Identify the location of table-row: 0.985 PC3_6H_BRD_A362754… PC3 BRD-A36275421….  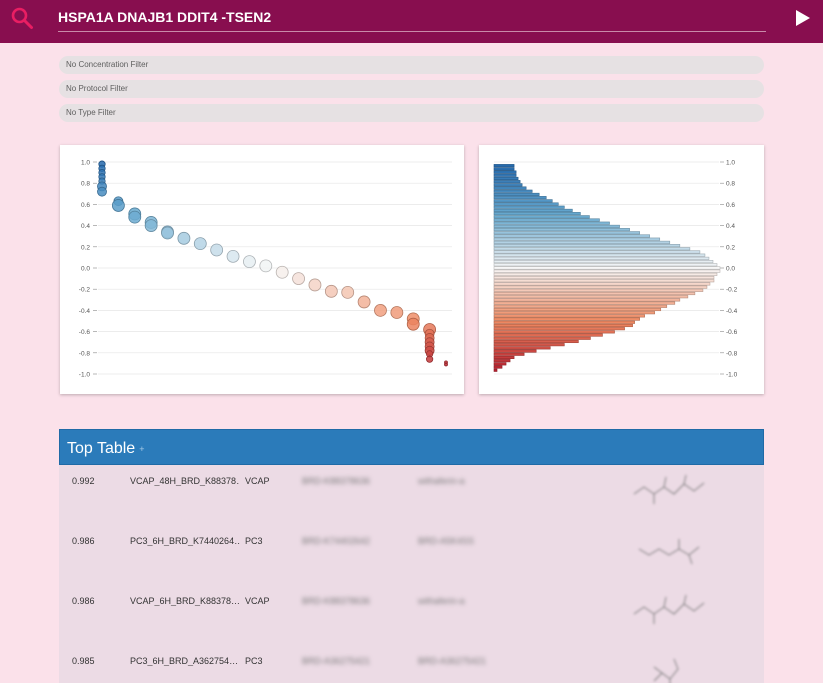
(411, 664).